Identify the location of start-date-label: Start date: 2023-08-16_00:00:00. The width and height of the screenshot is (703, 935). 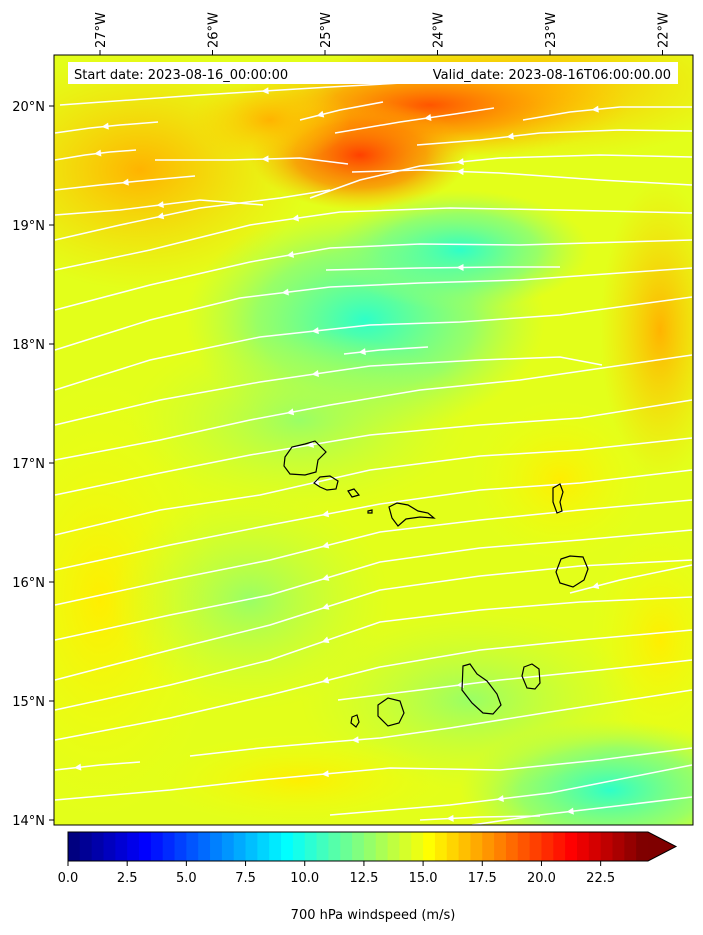
(181, 75).